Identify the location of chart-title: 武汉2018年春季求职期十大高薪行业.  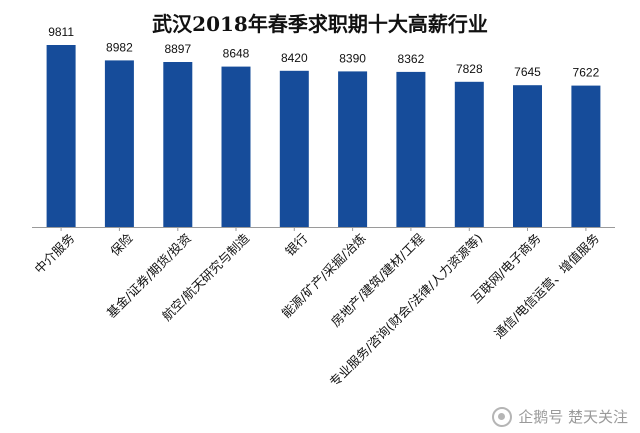
(320, 24).